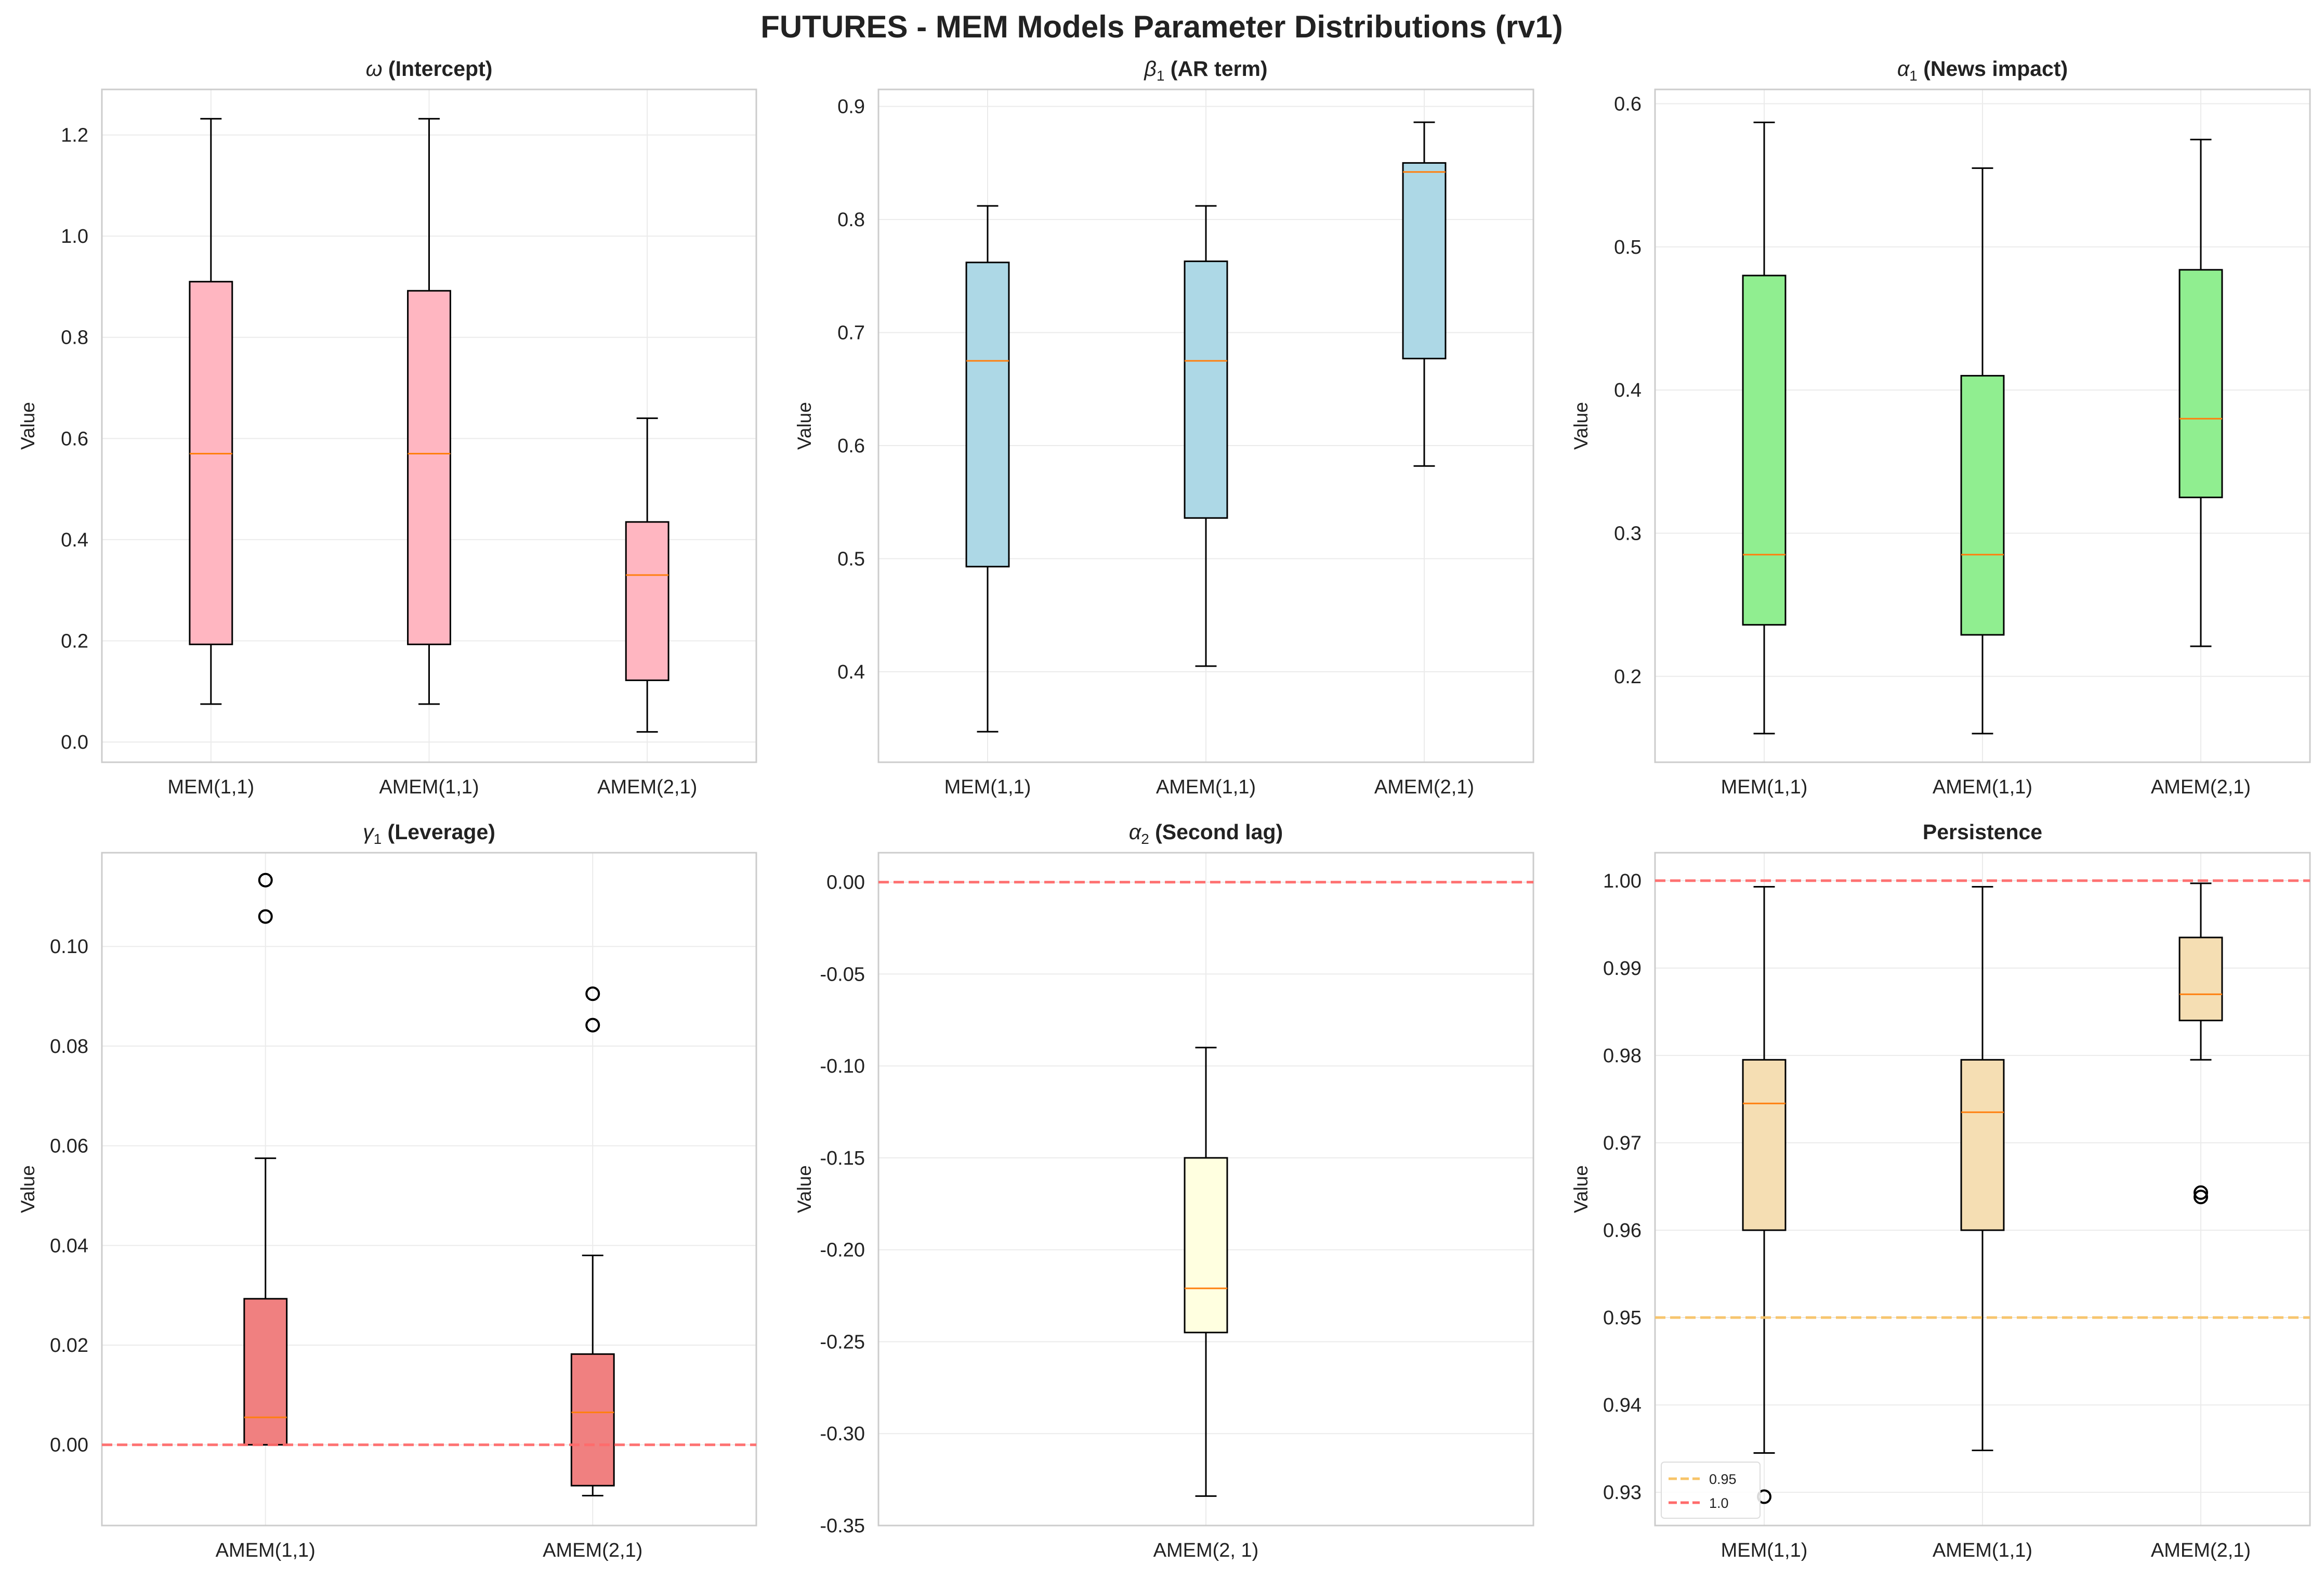  What do you see at coordinates (69, 1146) in the screenshot?
I see `y-tick-label: 0.06` at bounding box center [69, 1146].